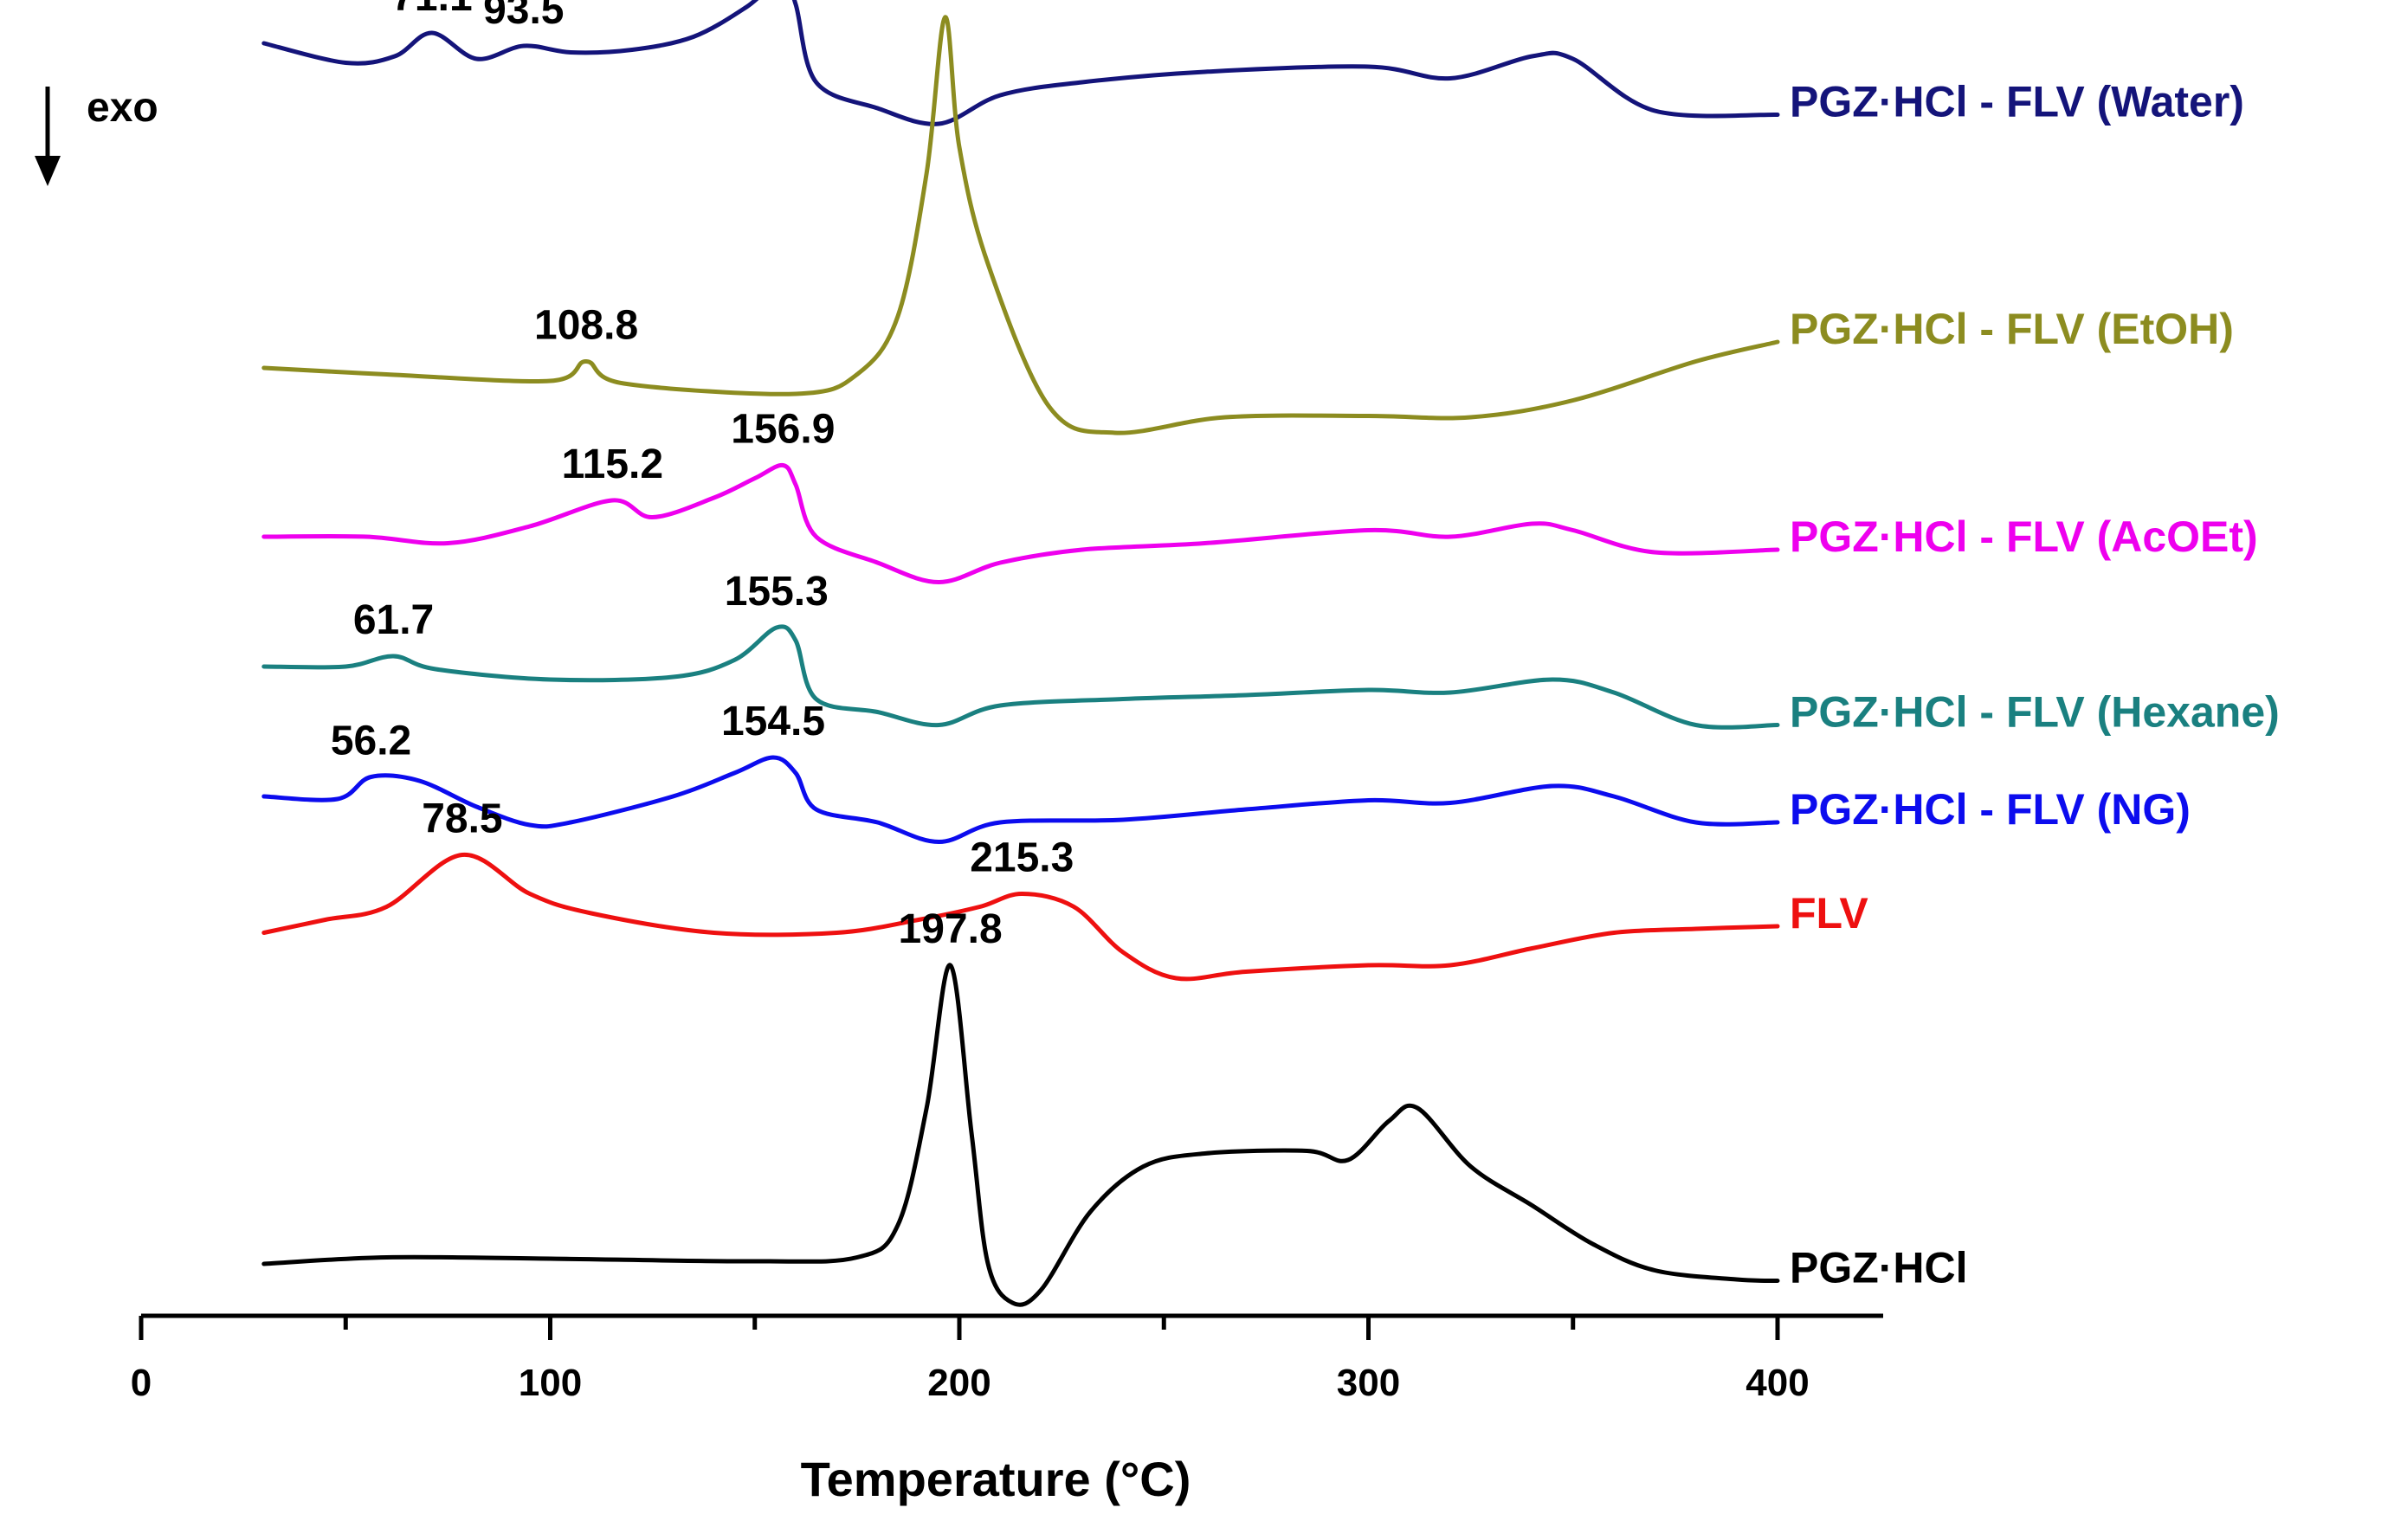  I want to click on x-tick-label: 200, so click(959, 1383).